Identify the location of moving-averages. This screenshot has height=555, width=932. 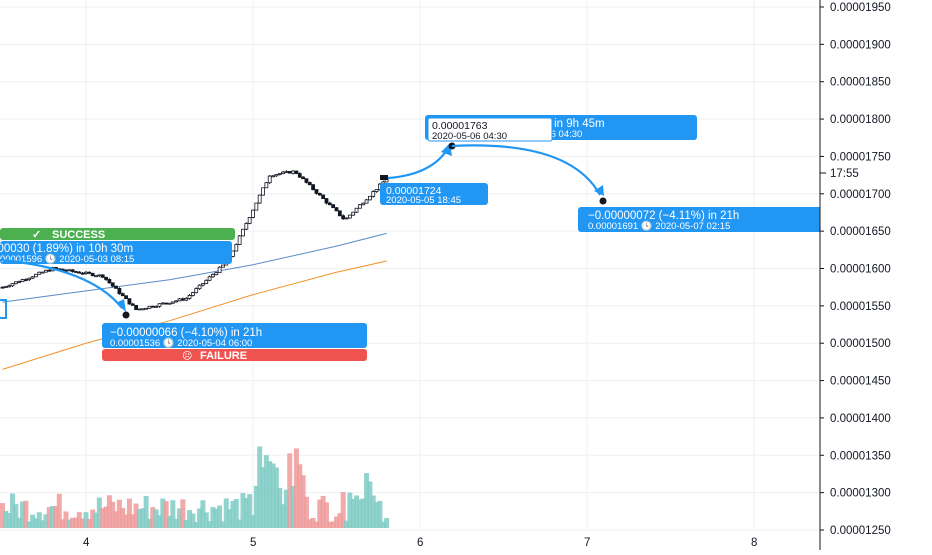
(194, 301).